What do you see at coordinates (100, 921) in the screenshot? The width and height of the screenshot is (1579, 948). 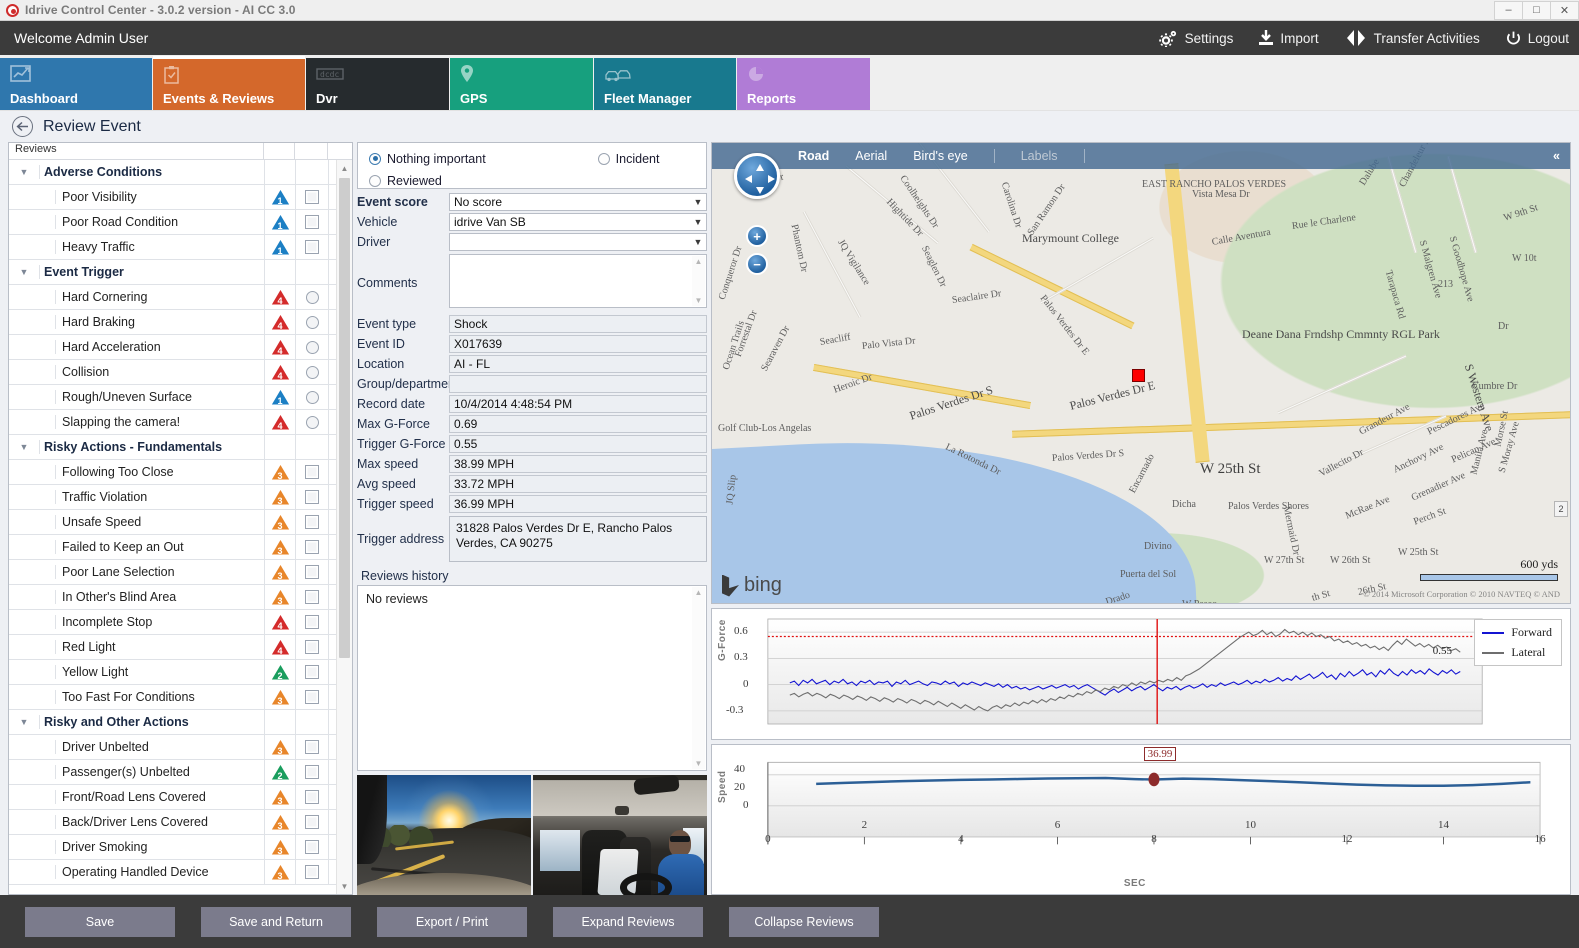 I see `save-button: Save` at bounding box center [100, 921].